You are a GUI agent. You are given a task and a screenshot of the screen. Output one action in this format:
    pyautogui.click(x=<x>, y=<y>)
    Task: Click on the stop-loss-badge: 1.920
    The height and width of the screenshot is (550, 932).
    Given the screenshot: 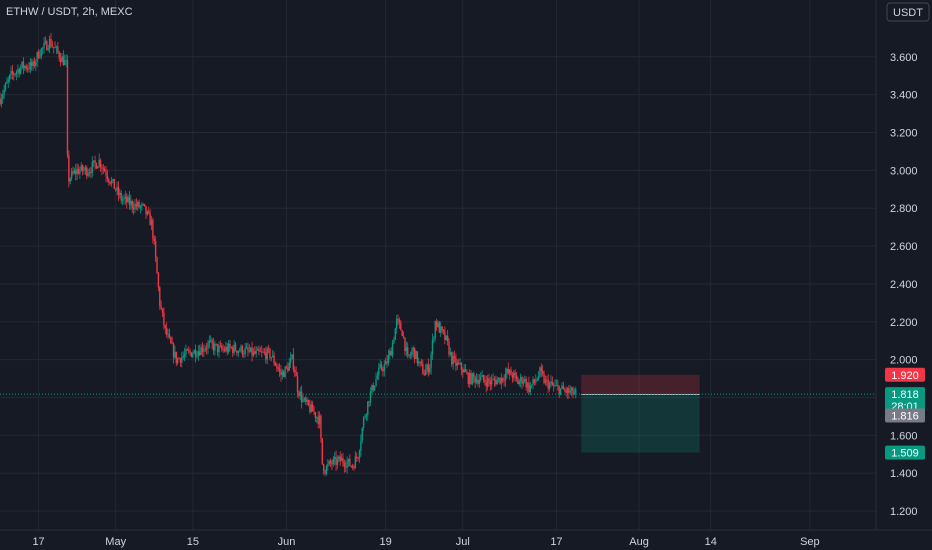 What is the action you would take?
    pyautogui.click(x=905, y=374)
    